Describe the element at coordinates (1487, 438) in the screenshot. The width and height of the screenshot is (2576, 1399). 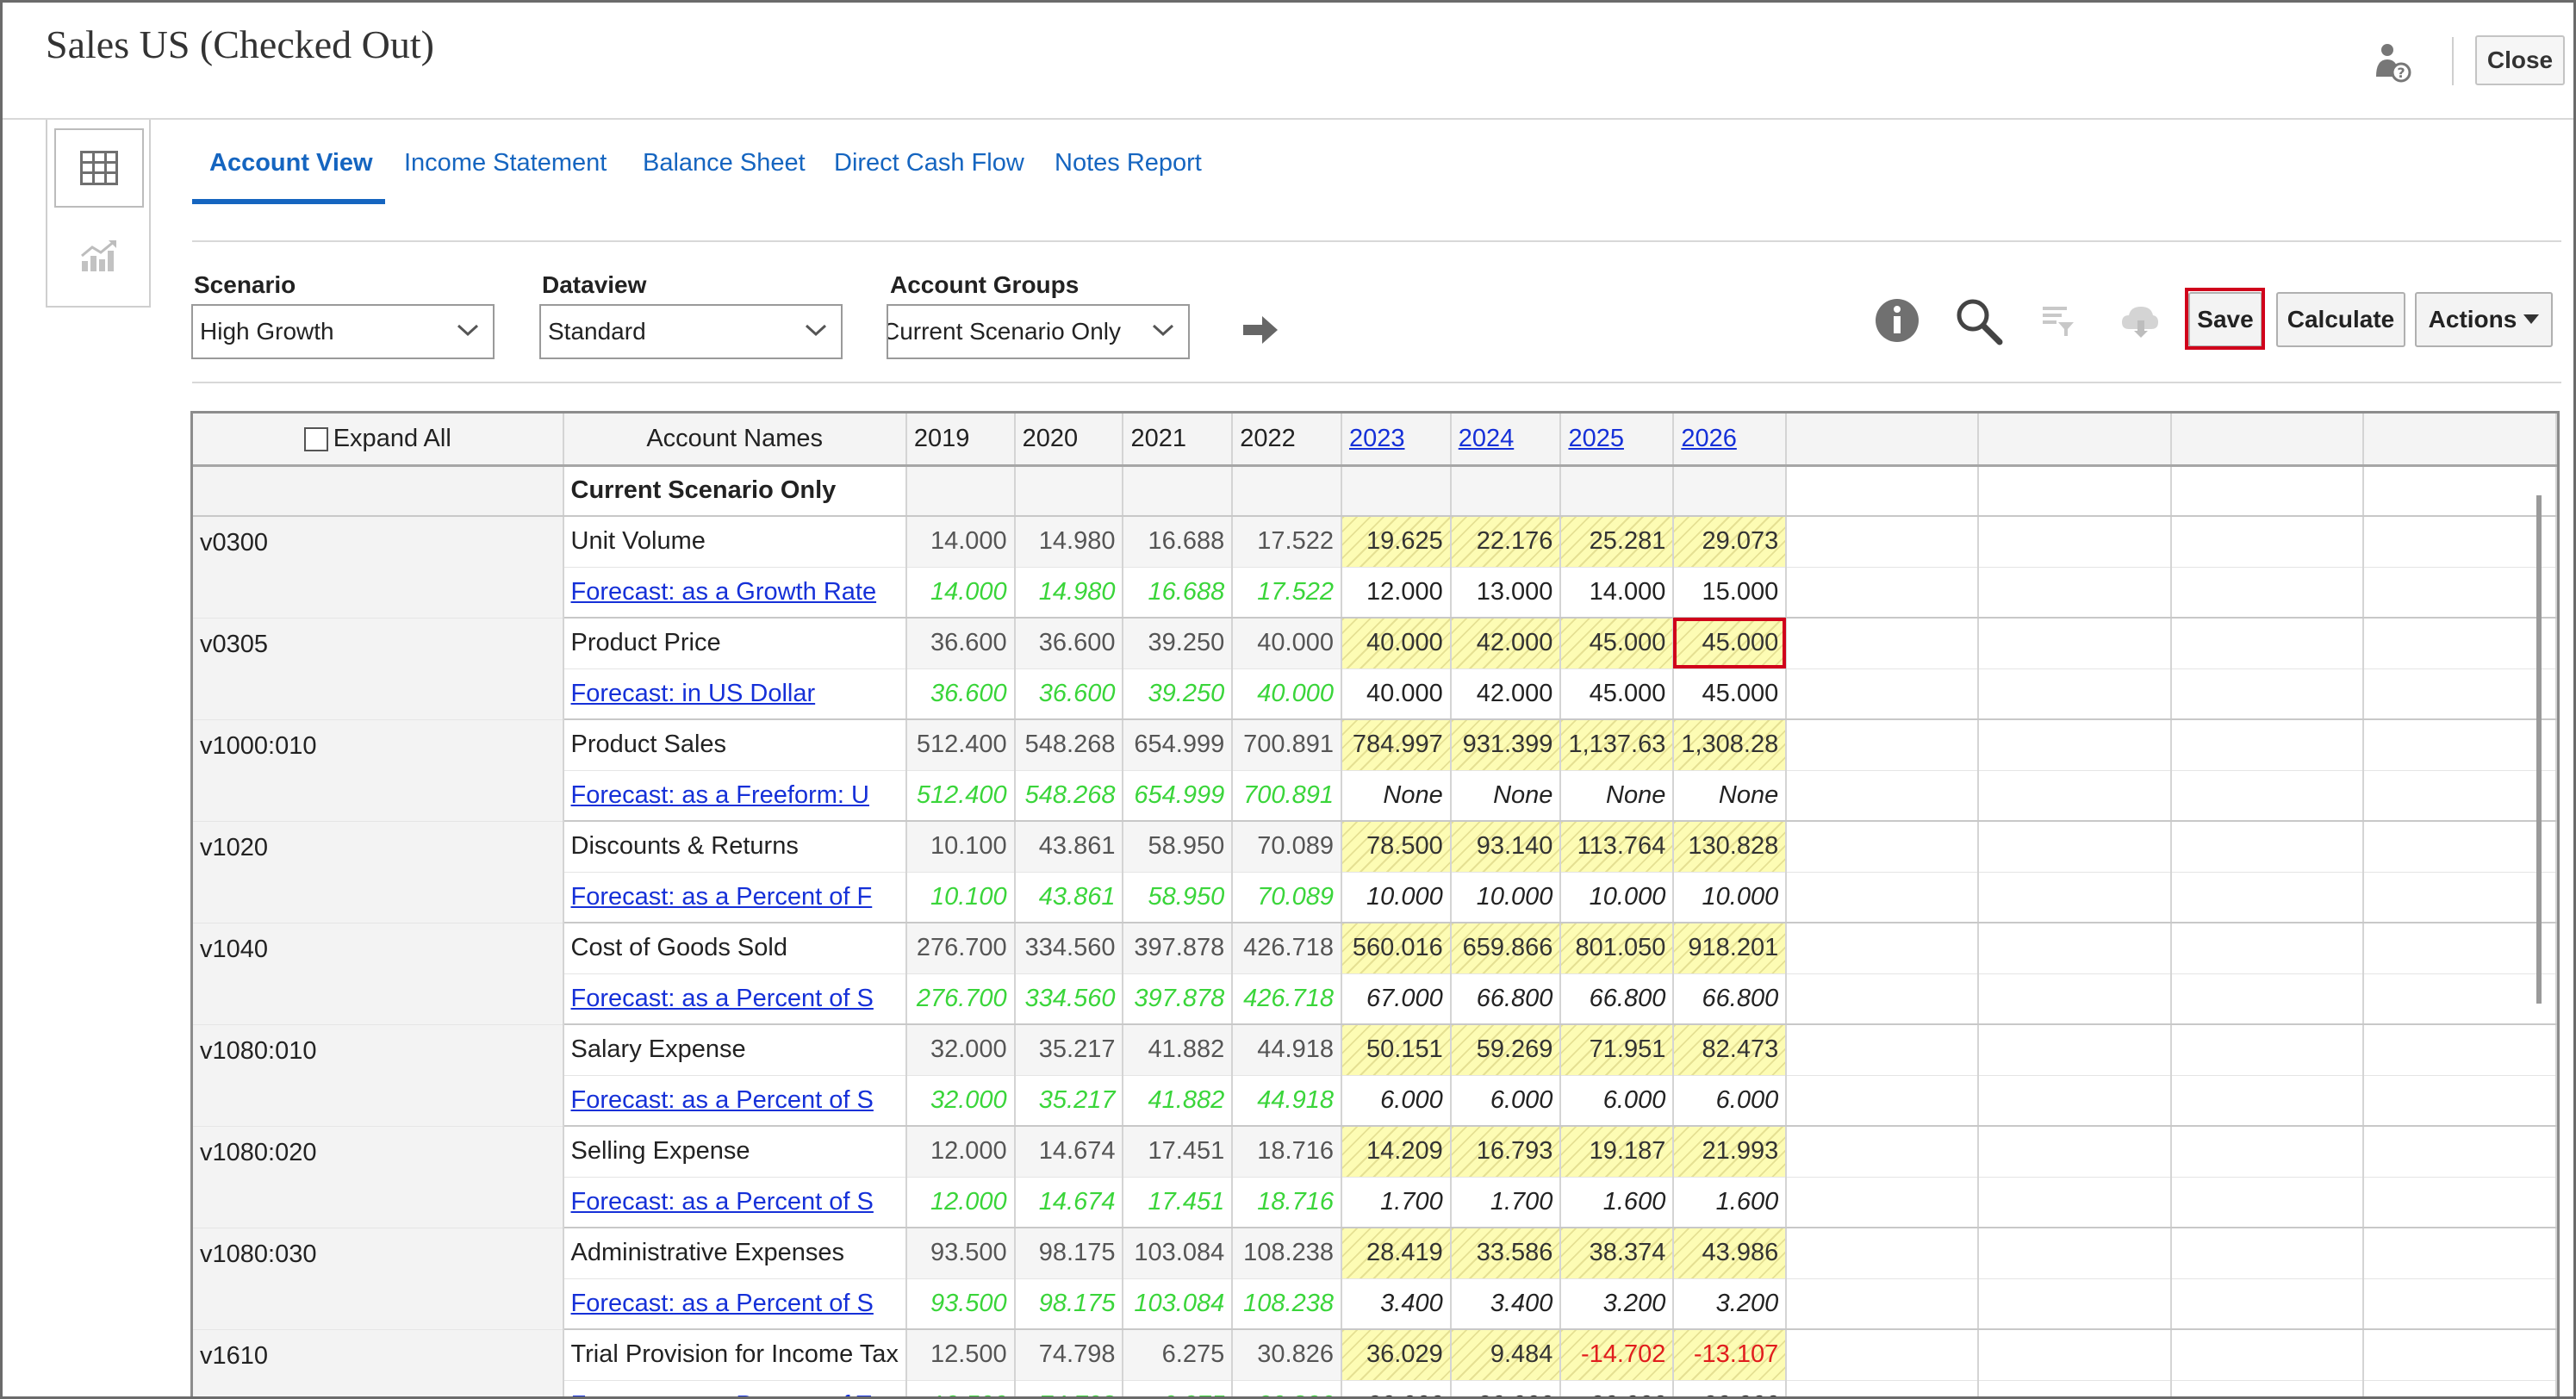
I see `year-link-2024: 2024` at that location.